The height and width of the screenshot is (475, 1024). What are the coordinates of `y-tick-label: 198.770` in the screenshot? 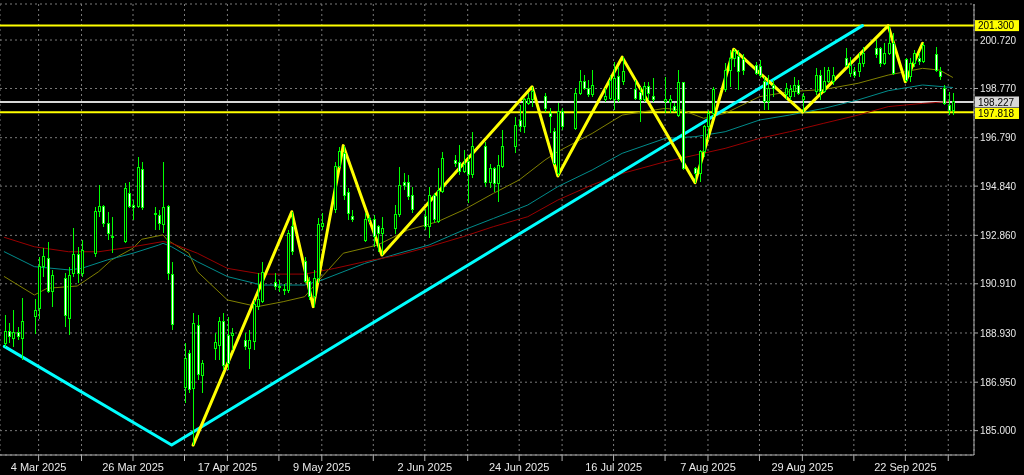 It's located at (998, 89).